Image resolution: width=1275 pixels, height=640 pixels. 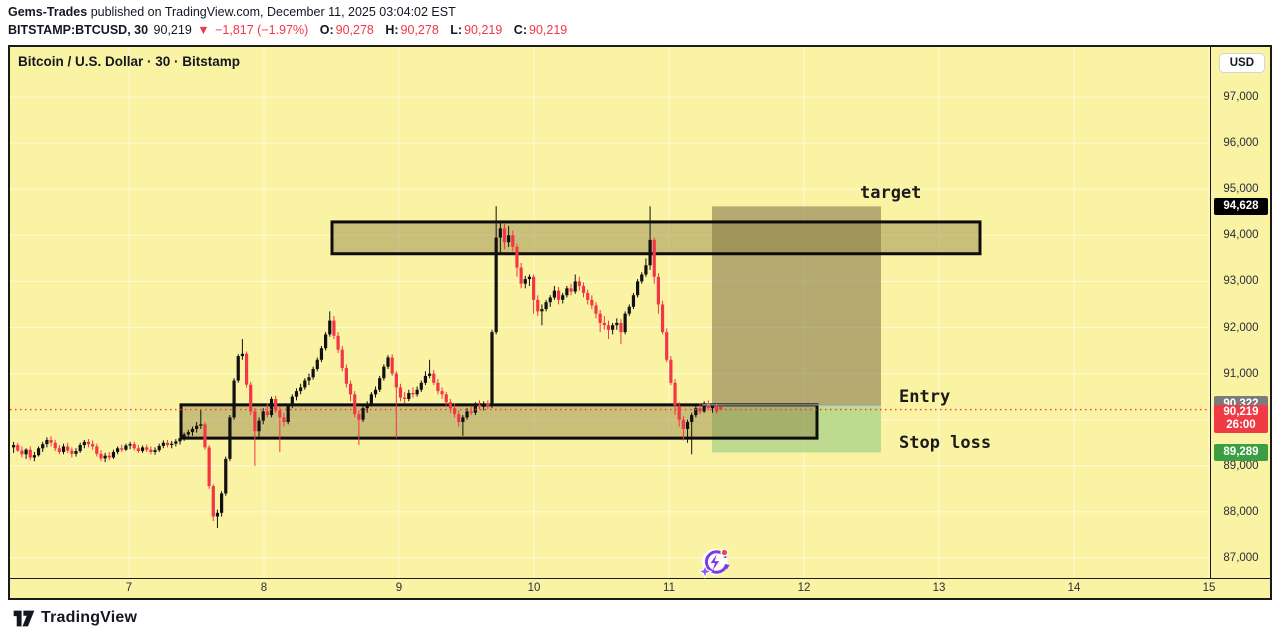 What do you see at coordinates (24, 618) in the screenshot?
I see `tradingview-logo-icon` at bounding box center [24, 618].